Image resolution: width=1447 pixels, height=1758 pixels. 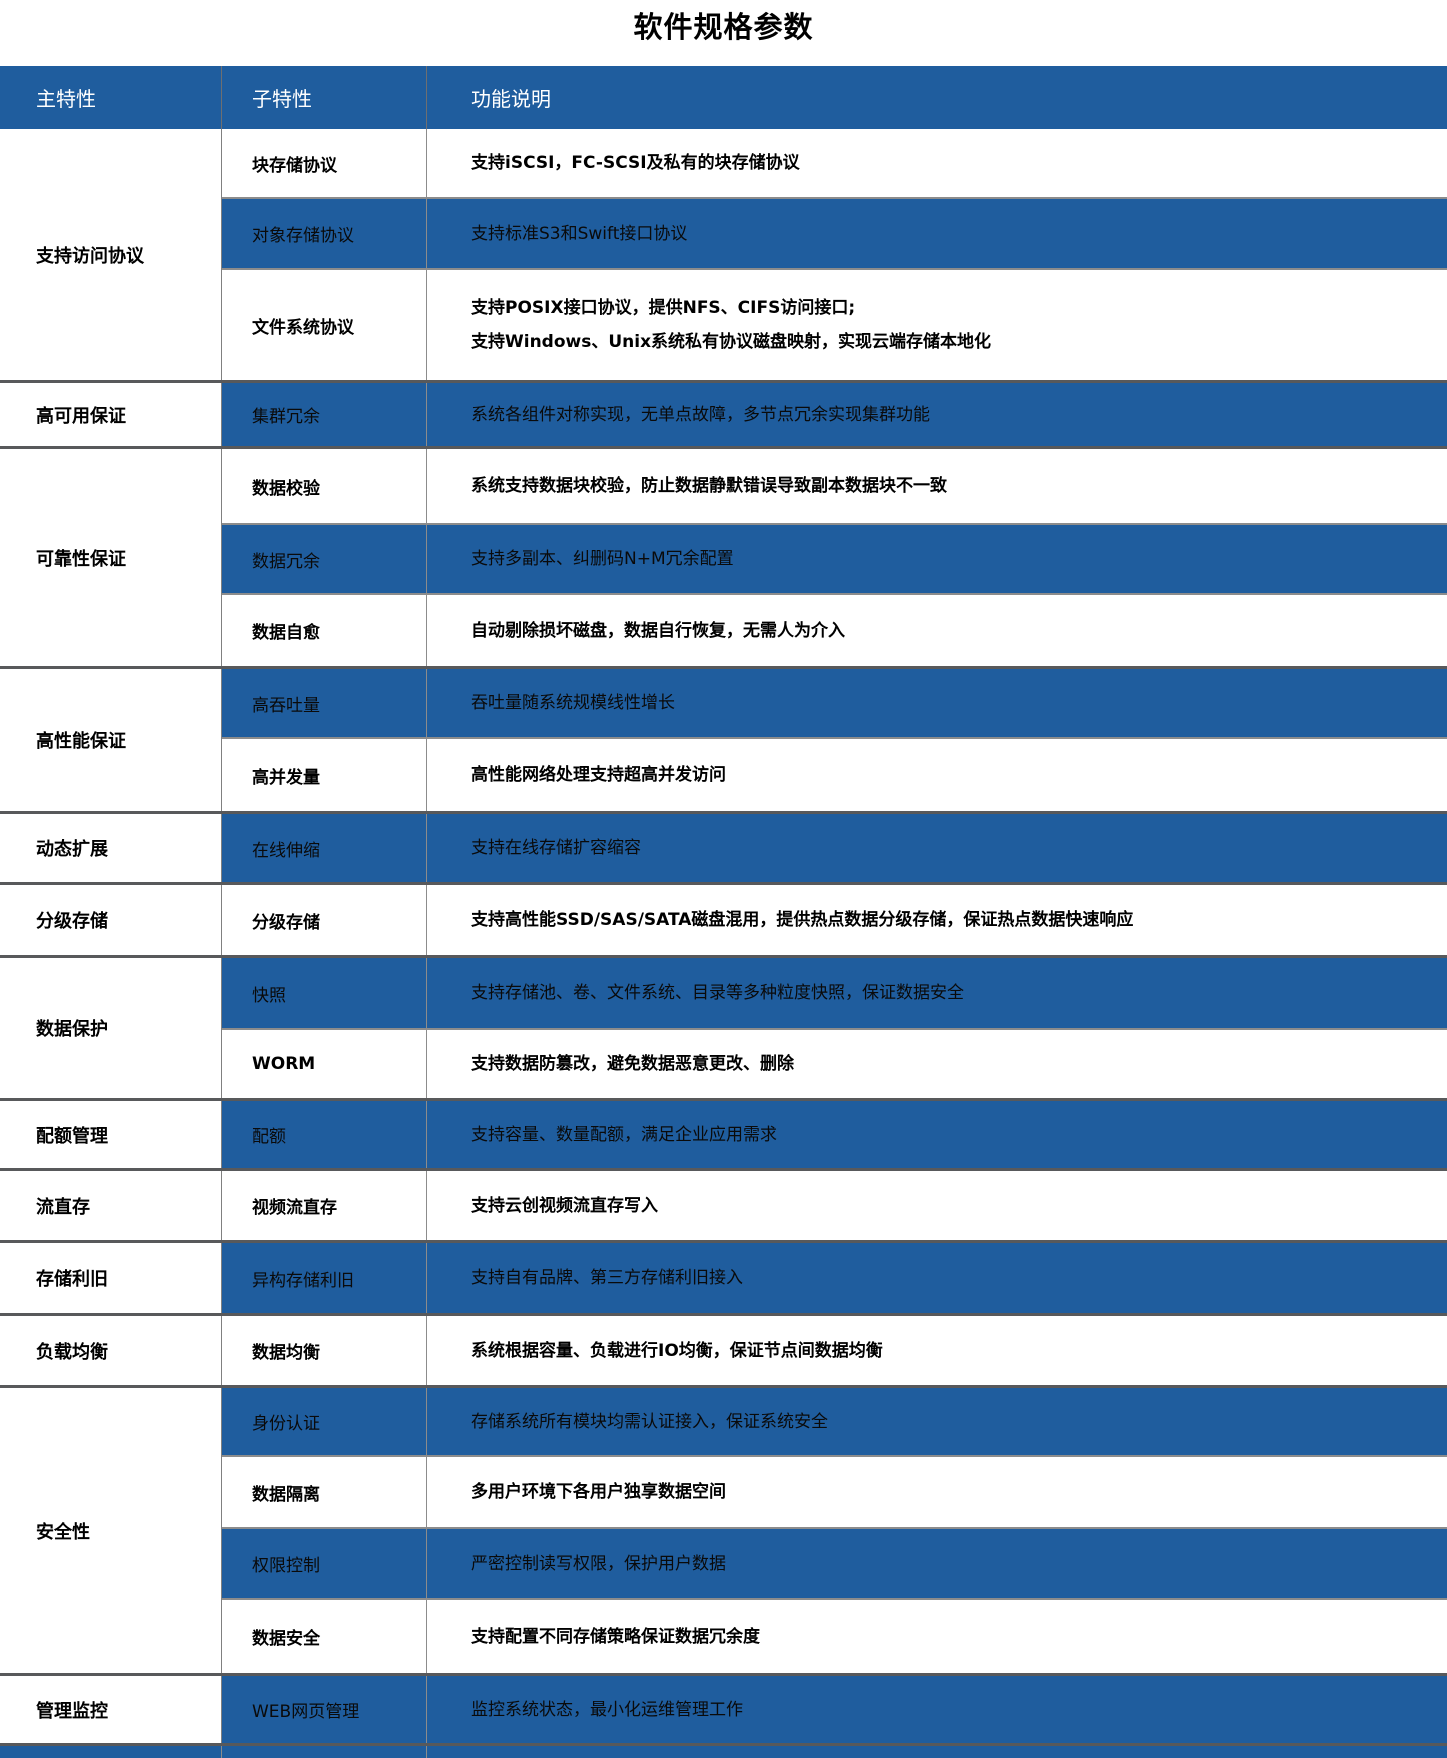 I want to click on table-row: 权限控制 严密控制读写权限，保护用户数据, so click(x=834, y=1562).